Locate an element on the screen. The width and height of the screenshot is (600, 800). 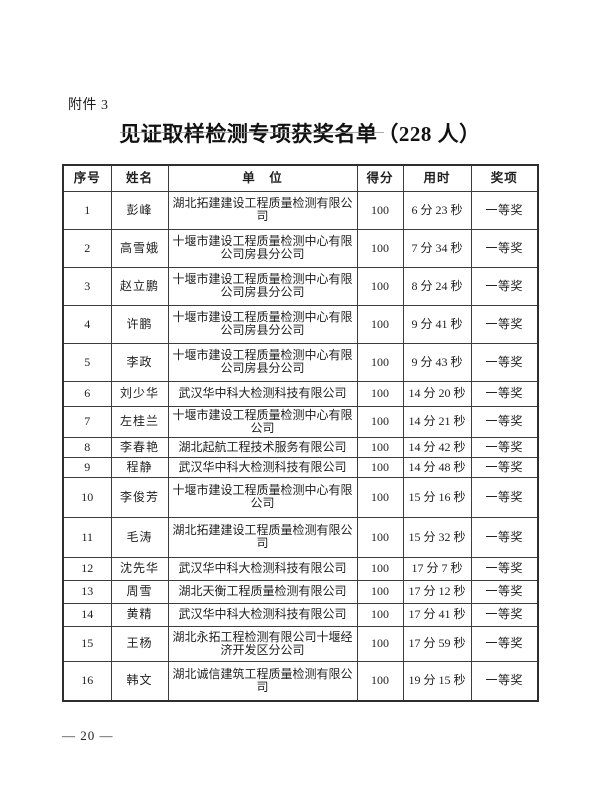
column-header: 单 位 is located at coordinates (262, 178).